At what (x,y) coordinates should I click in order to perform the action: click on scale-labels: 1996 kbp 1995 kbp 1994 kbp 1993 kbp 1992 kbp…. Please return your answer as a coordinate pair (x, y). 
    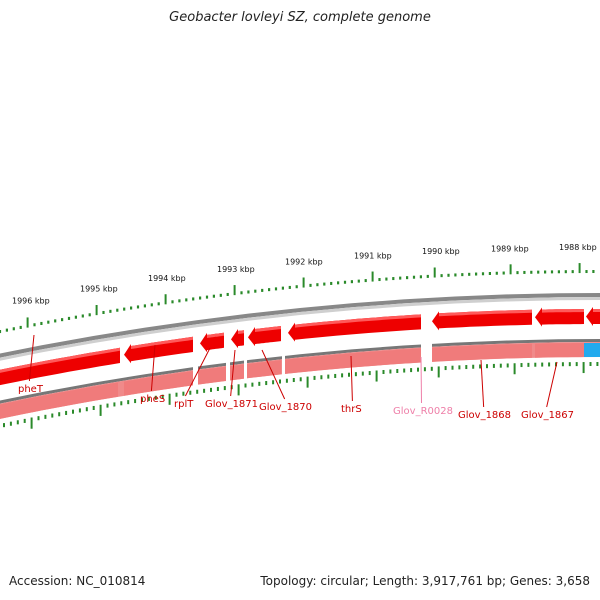
    Looking at the image, I should click on (304, 274).